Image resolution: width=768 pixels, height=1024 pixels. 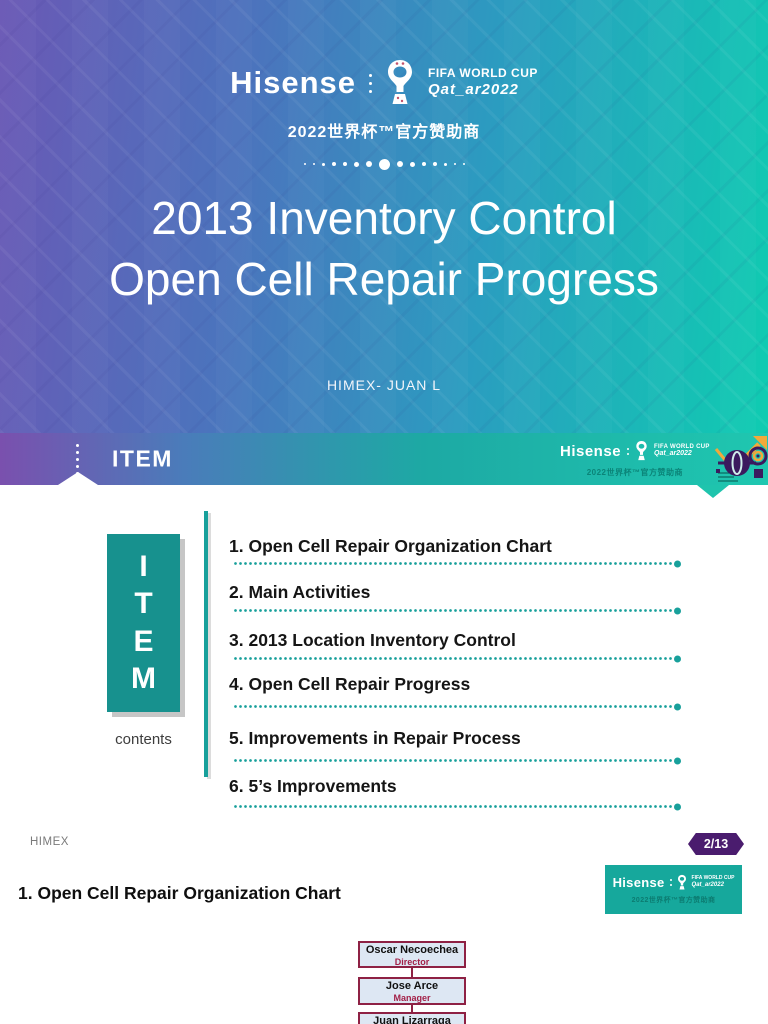 What do you see at coordinates (78, 478) in the screenshot?
I see `header-notch-decoration` at bounding box center [78, 478].